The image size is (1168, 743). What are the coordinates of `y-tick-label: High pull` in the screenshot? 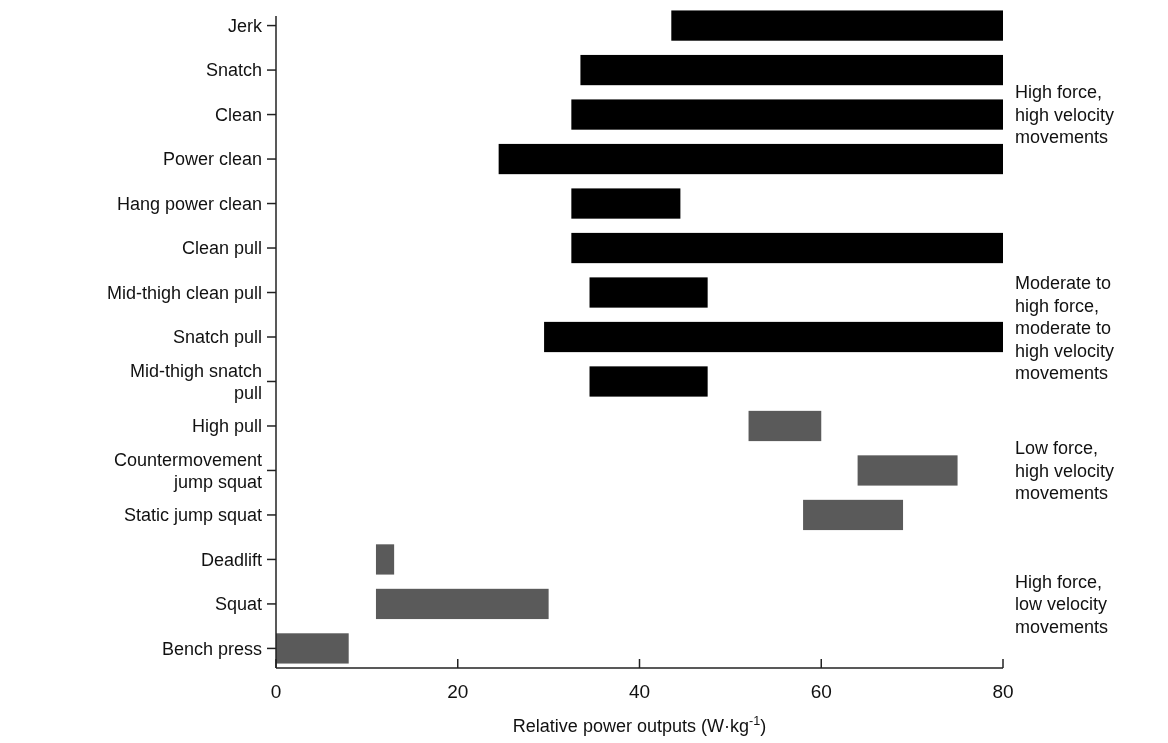 It's located at (226, 426).